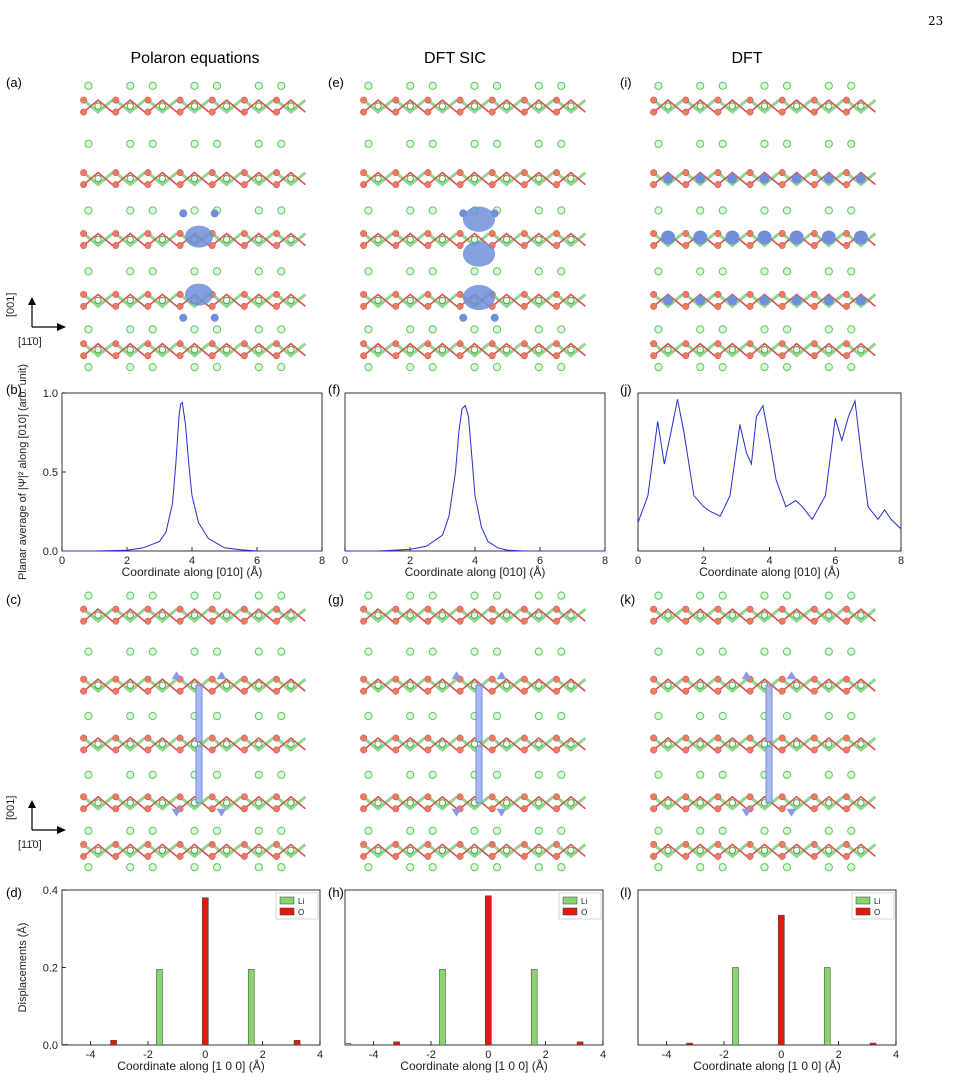 The width and height of the screenshot is (961, 1080). I want to click on x-tick-label: 4, so click(192, 561).